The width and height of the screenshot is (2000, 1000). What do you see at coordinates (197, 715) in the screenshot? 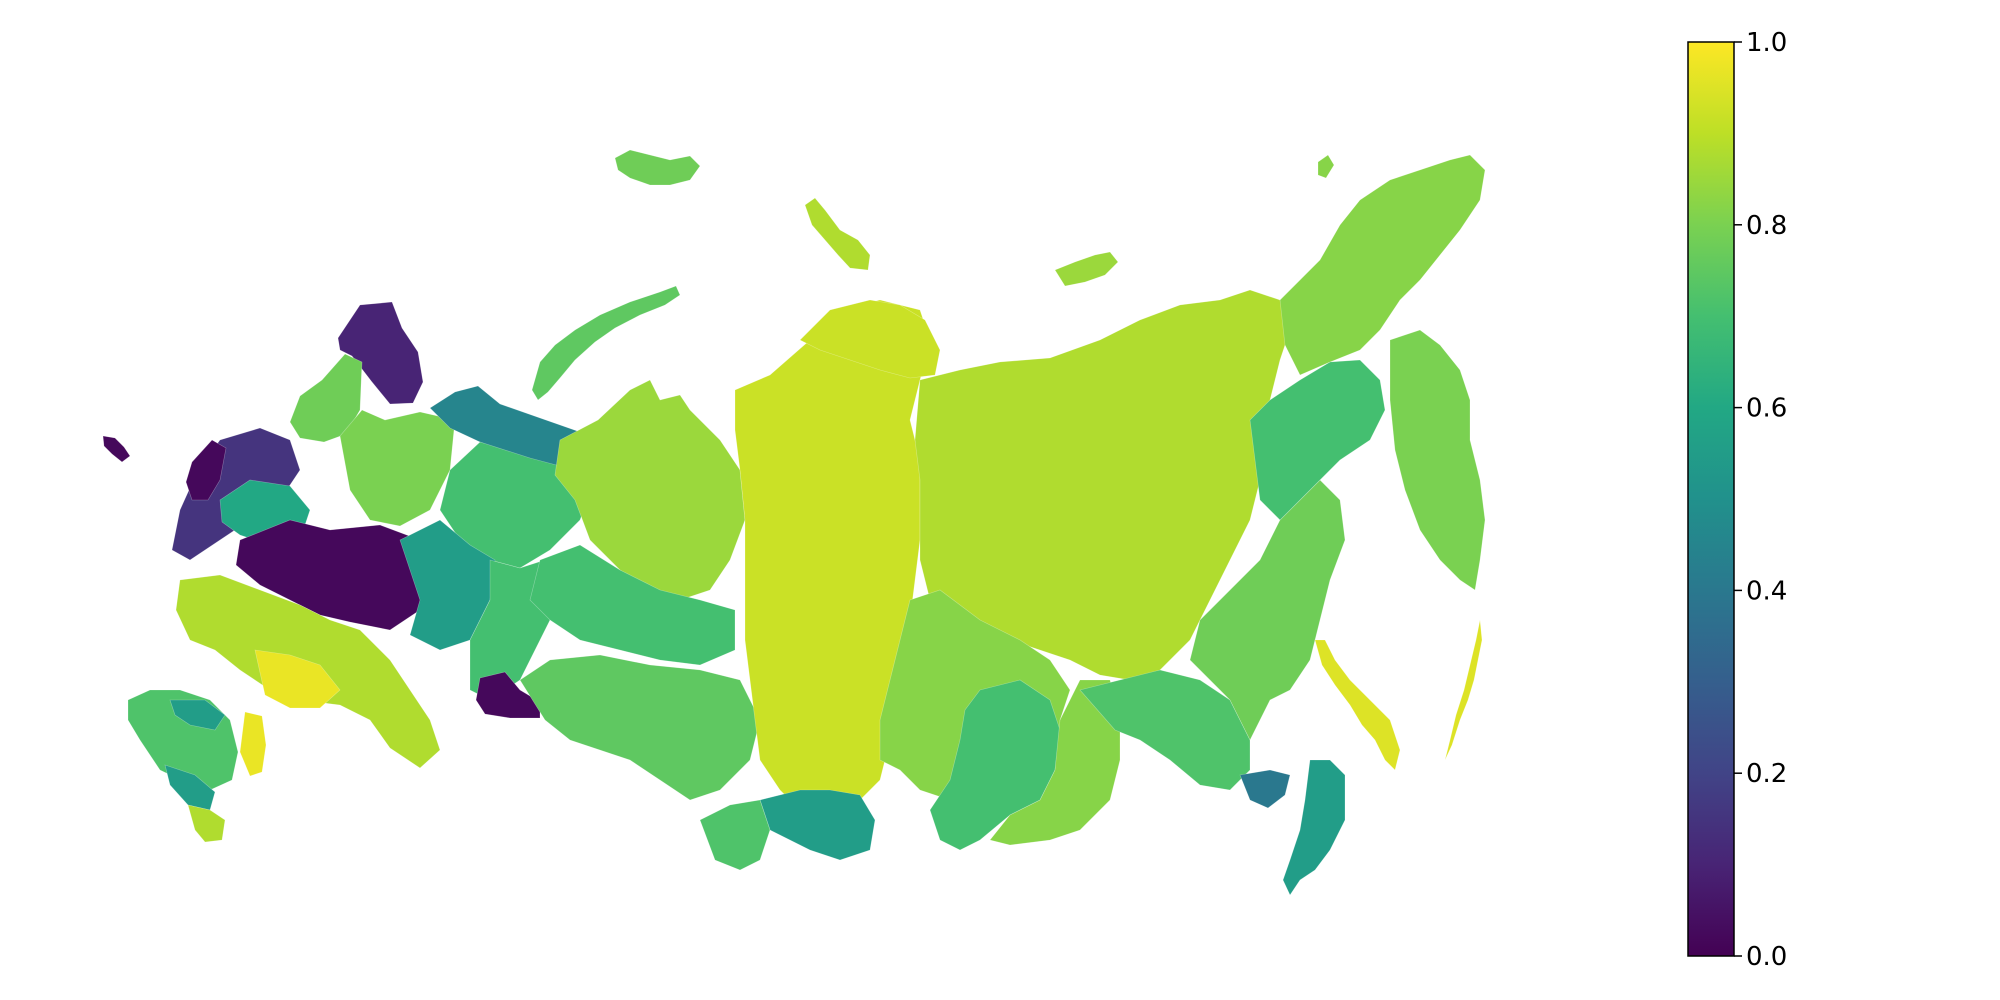
I see `region-caucasus-teal` at bounding box center [197, 715].